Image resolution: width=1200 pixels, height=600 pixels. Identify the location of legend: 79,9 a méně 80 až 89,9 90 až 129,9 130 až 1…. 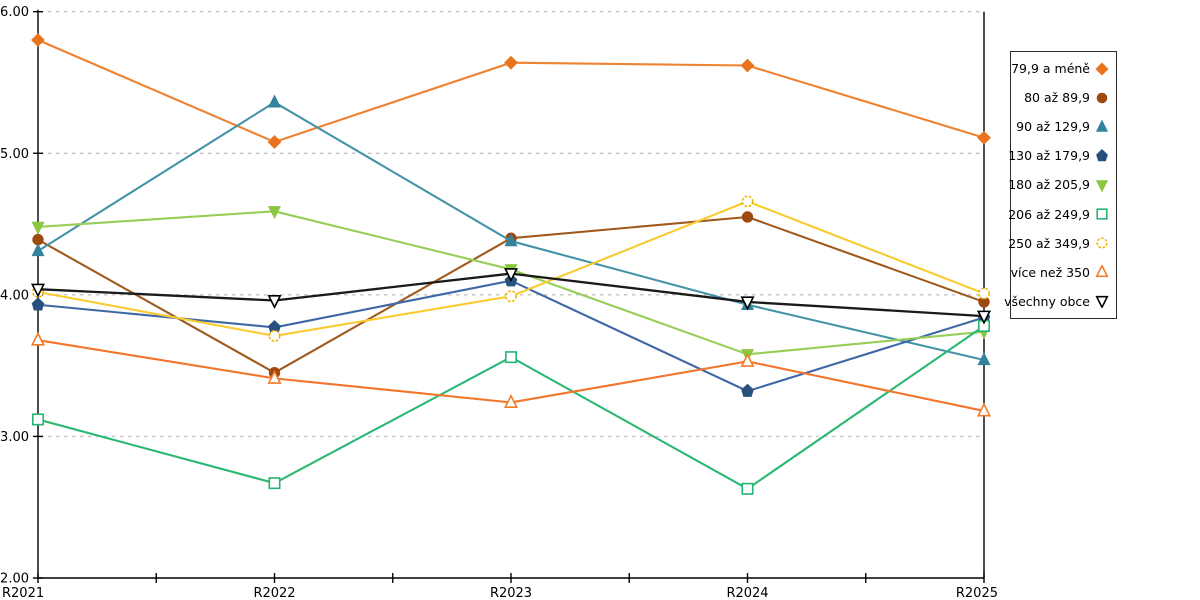
(1060, 185).